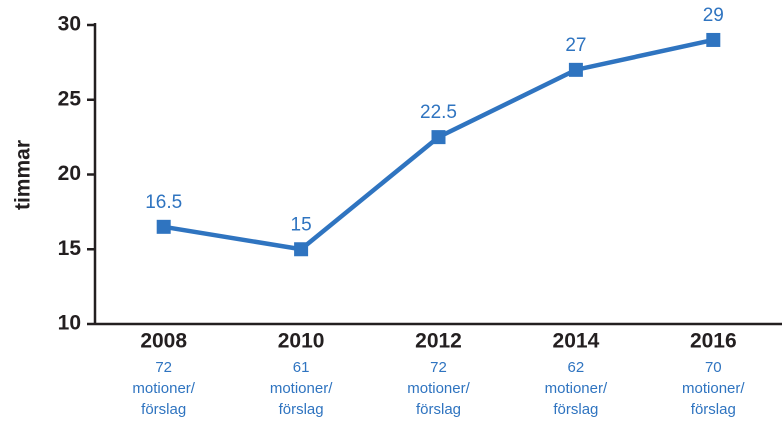 This screenshot has width=782, height=430. I want to click on y-tick-label: 10, so click(69, 323).